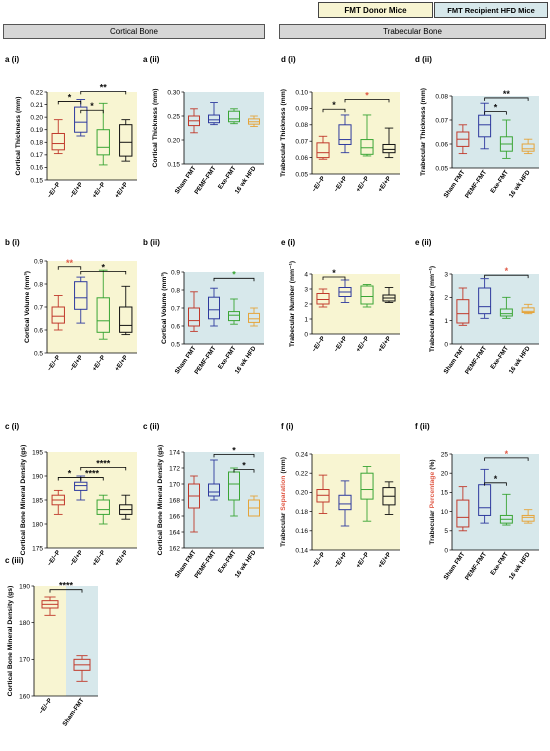  Describe the element at coordinates (10, 641) in the screenshot. I see `y-axis-label: Cortical Bone Mineral Density (gs)` at that location.